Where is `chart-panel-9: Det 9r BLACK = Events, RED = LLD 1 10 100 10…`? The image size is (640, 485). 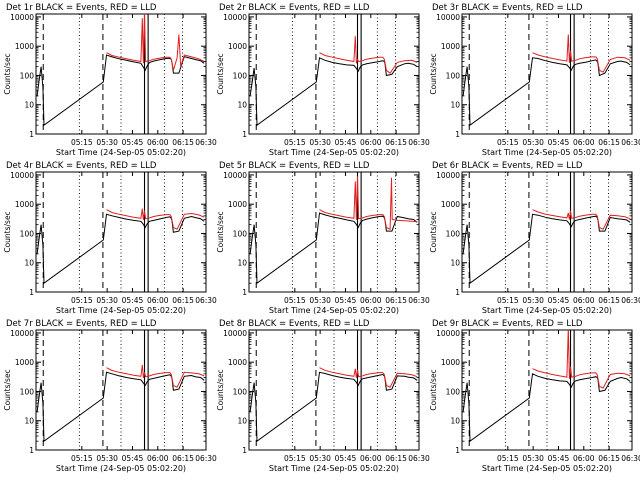
chart-panel-9: Det 9r BLACK = Events, RED = LLD 1 10 100 10… is located at coordinates (534, 396).